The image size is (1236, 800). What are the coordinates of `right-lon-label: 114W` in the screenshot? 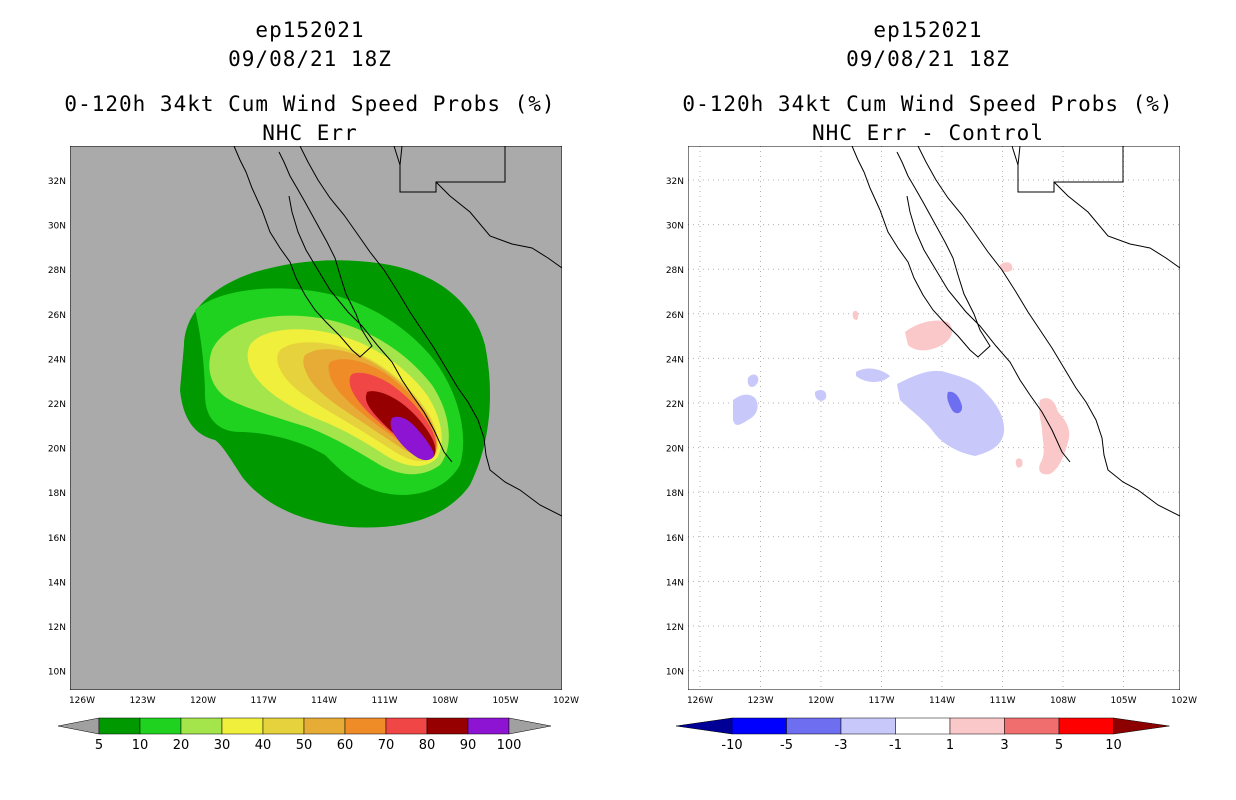 It's located at (942, 701).